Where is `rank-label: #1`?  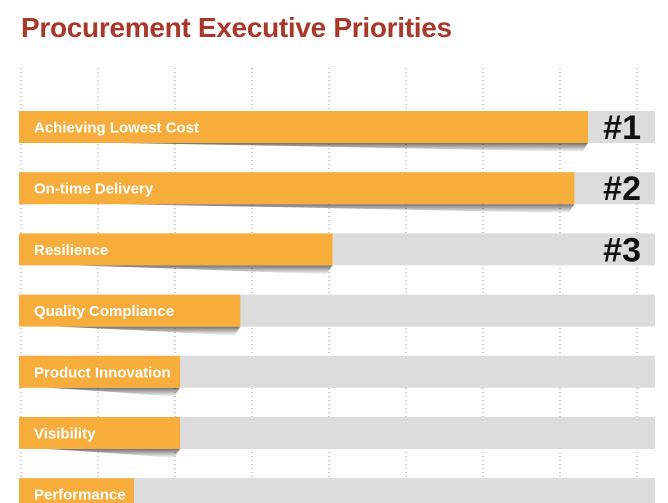 rank-label: #1 is located at coordinates (622, 128).